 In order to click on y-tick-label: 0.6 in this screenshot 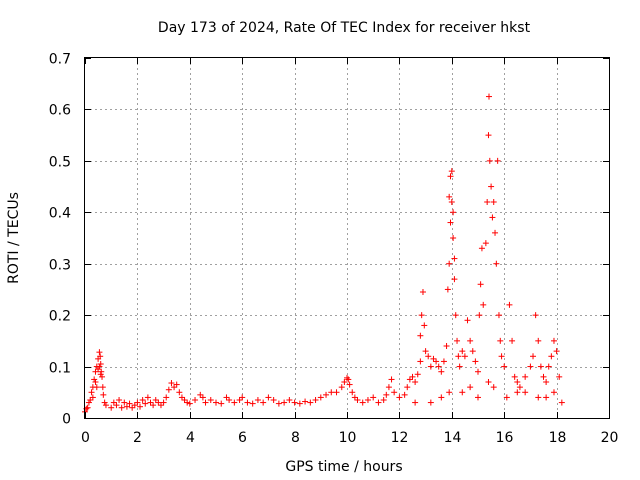, I will do `click(60, 111)`.